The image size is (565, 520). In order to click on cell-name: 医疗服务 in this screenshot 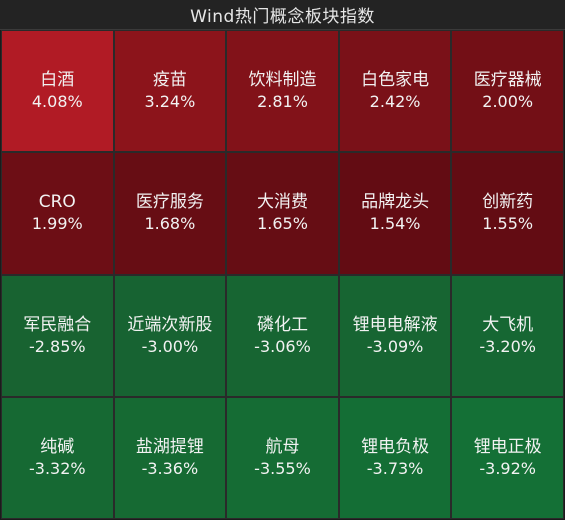, I will do `click(169, 202)`.